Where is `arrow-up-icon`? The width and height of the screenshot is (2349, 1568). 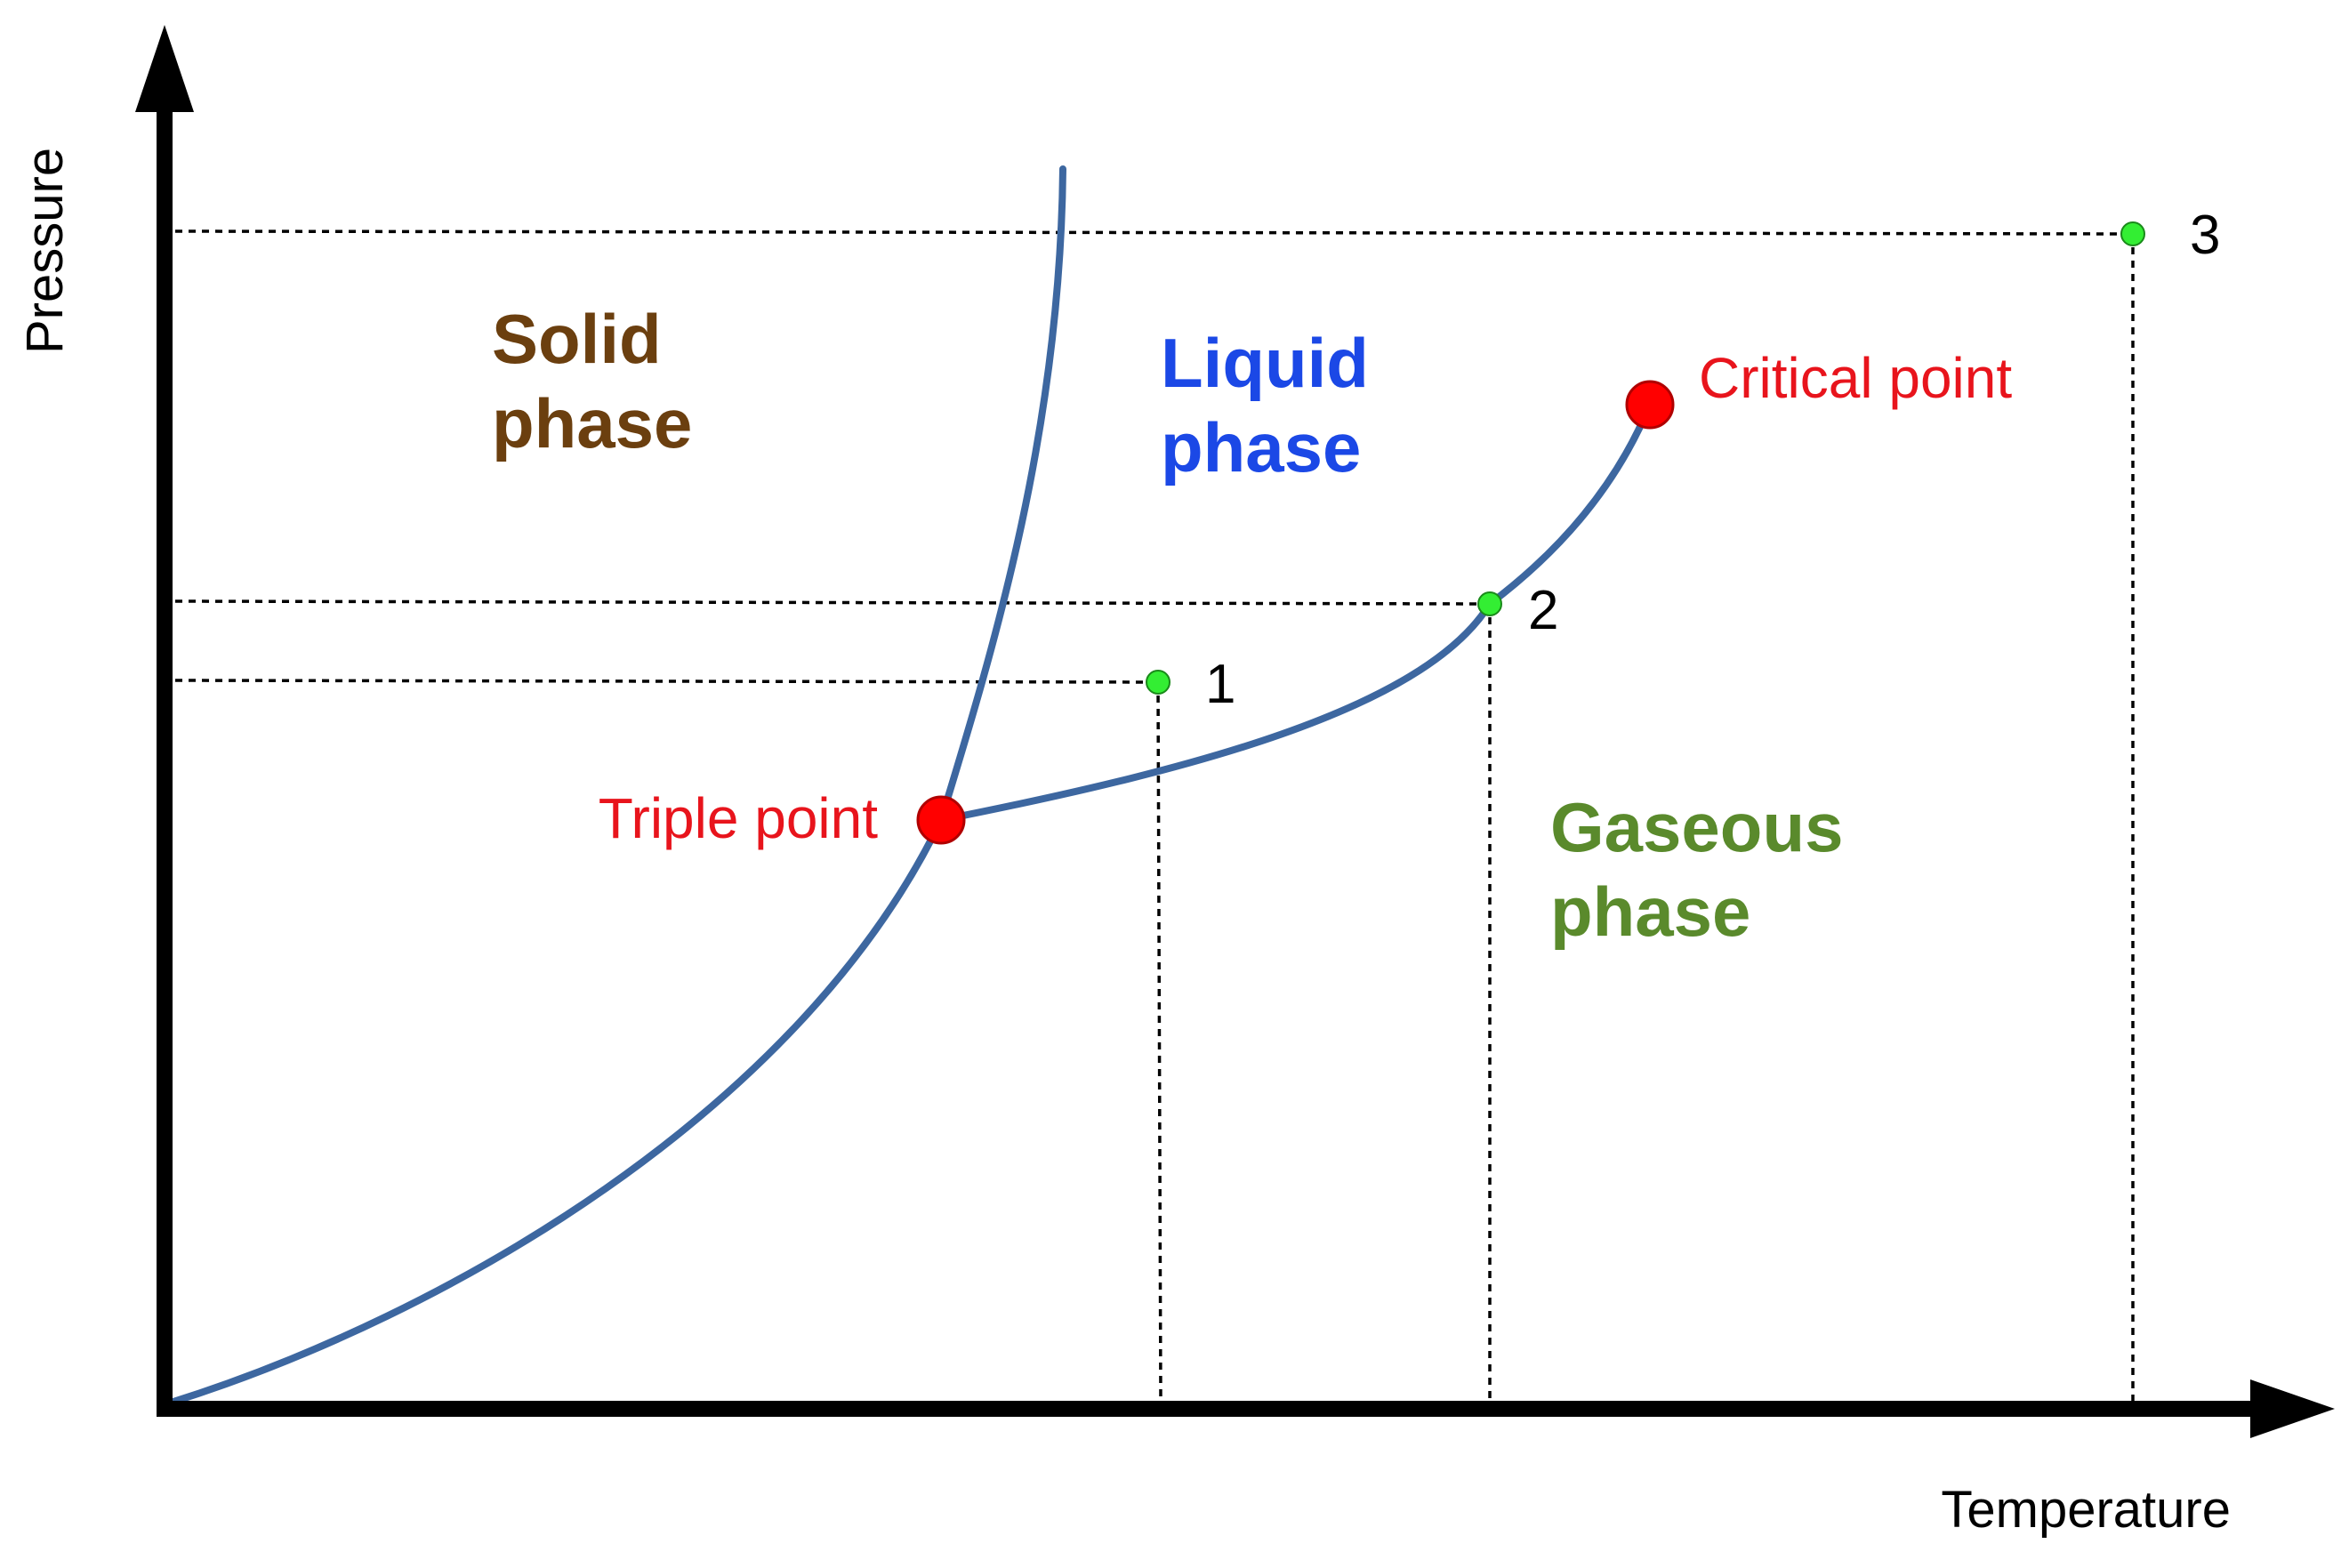
arrow-up-icon is located at coordinates (164, 68).